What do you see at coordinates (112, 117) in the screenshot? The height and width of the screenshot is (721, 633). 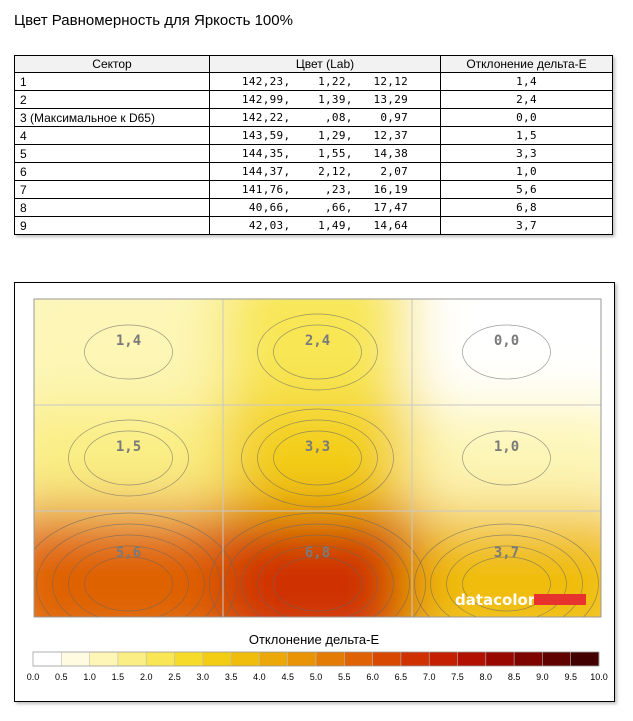 I see `cell-sector: 3 (Максимальное к D65)` at bounding box center [112, 117].